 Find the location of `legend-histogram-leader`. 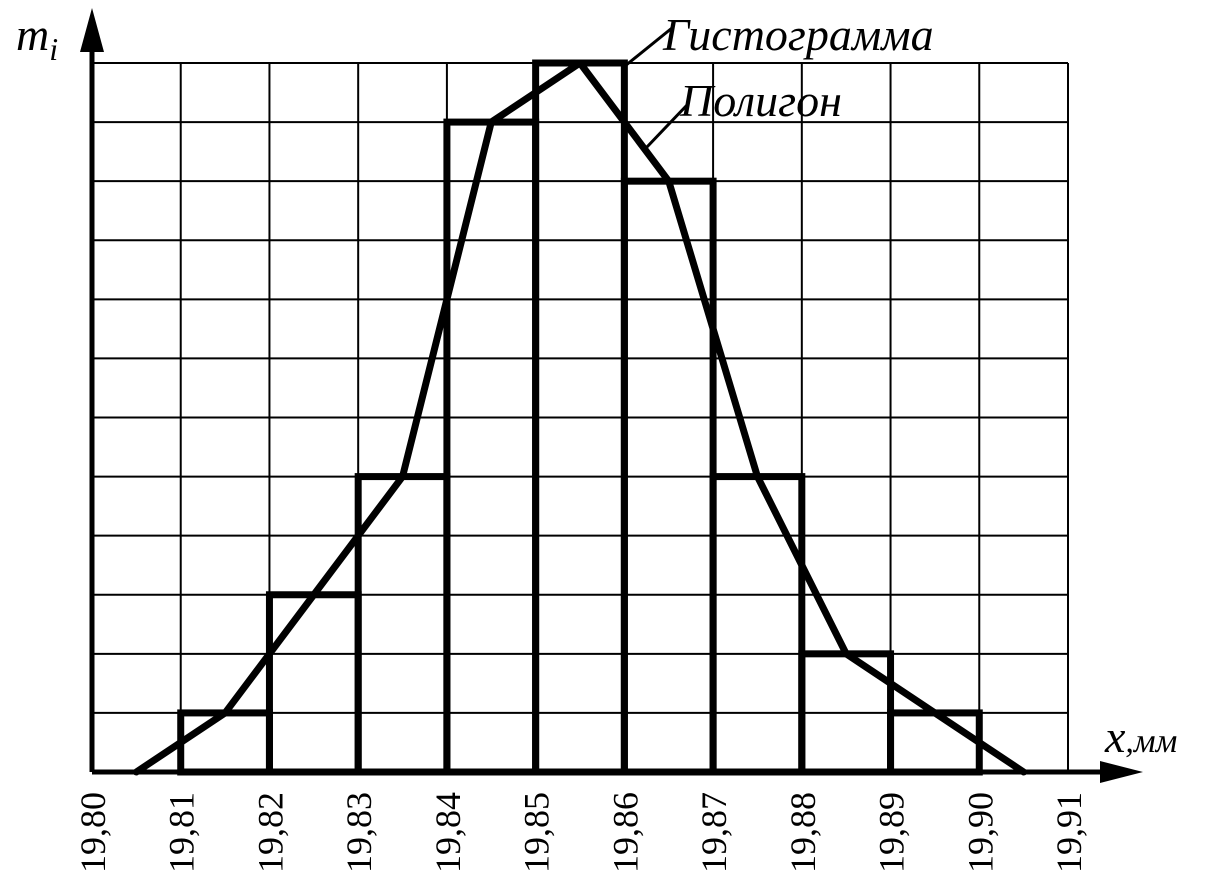

legend-histogram-leader is located at coordinates (648, 47).